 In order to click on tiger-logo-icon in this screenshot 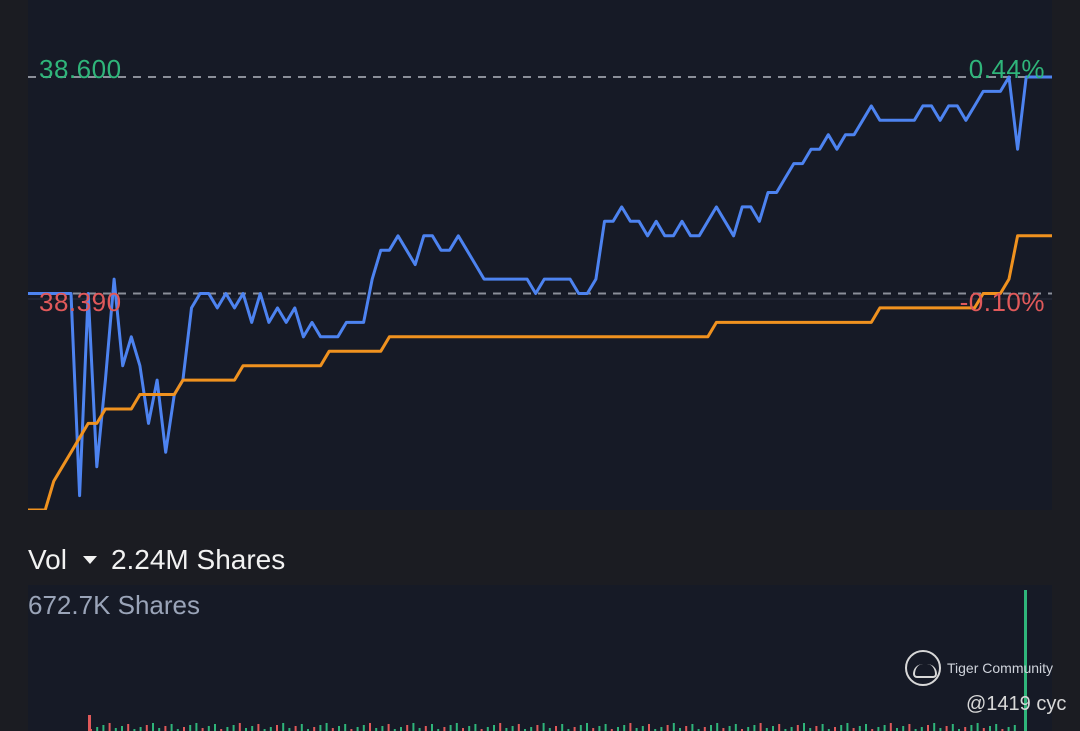, I will do `click(923, 668)`.